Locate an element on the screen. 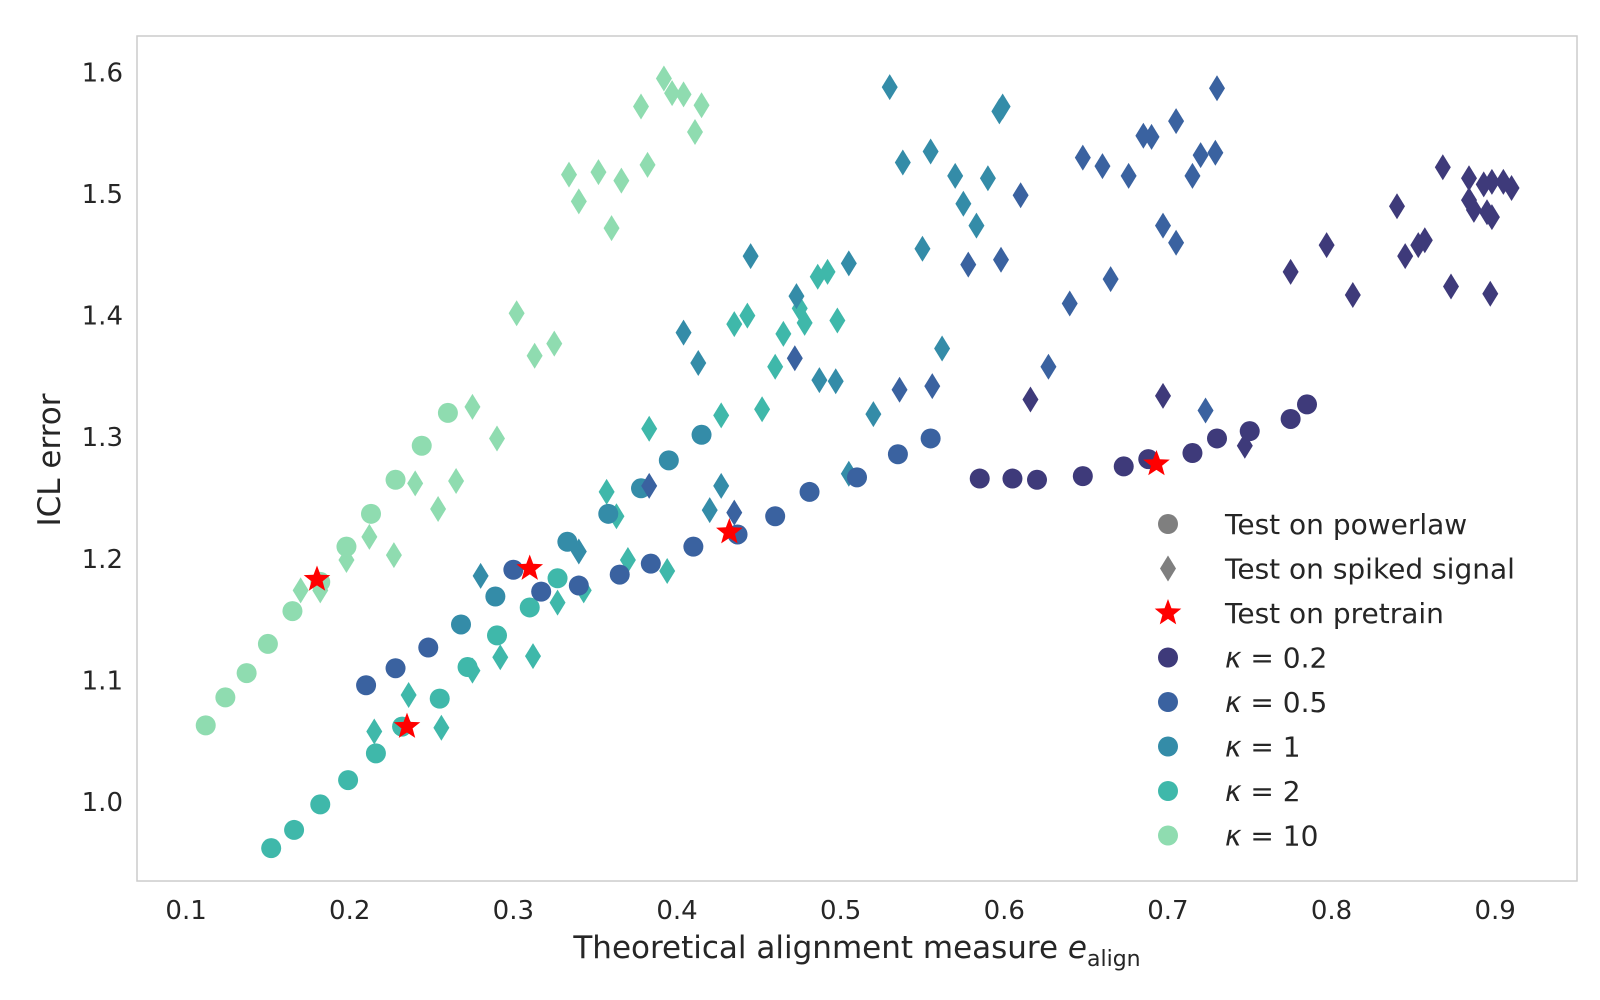  legend-label: κ = 0.5 is located at coordinates (1276, 702).